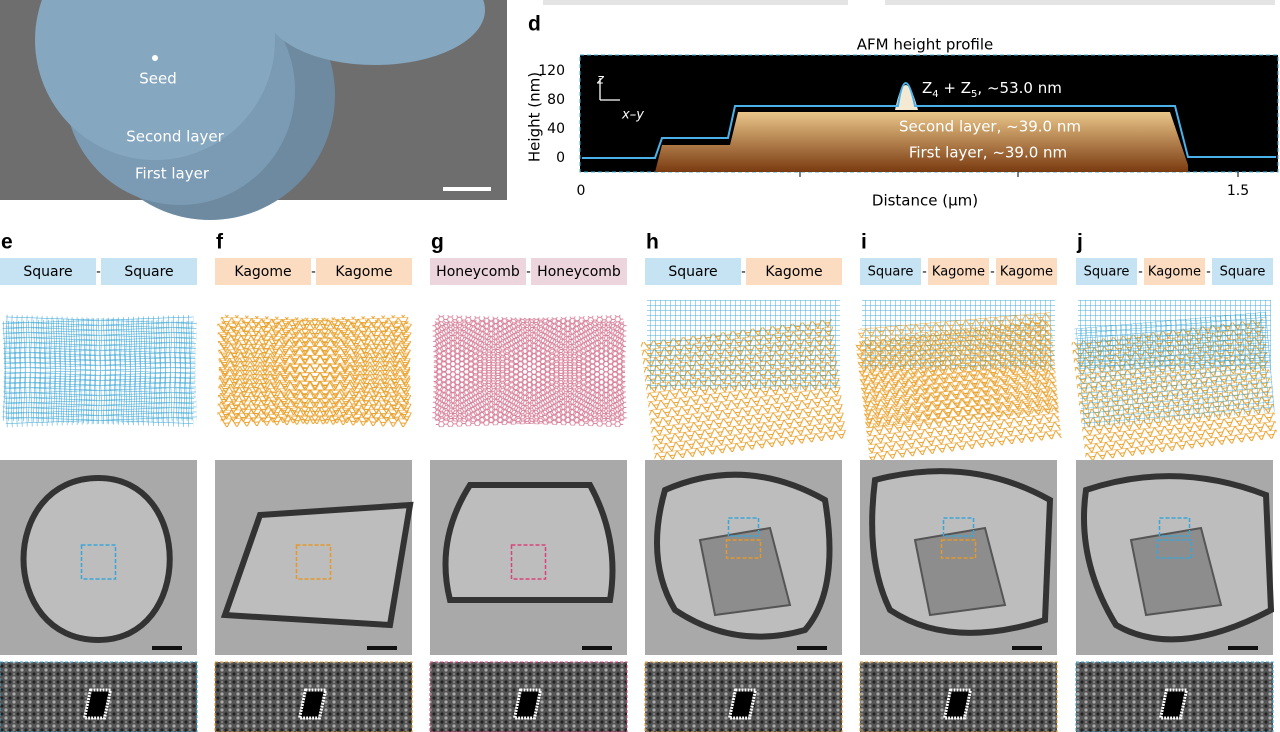 Image resolution: width=1280 pixels, height=732 pixels. I want to click on annotation-part: 4, so click(935, 94).